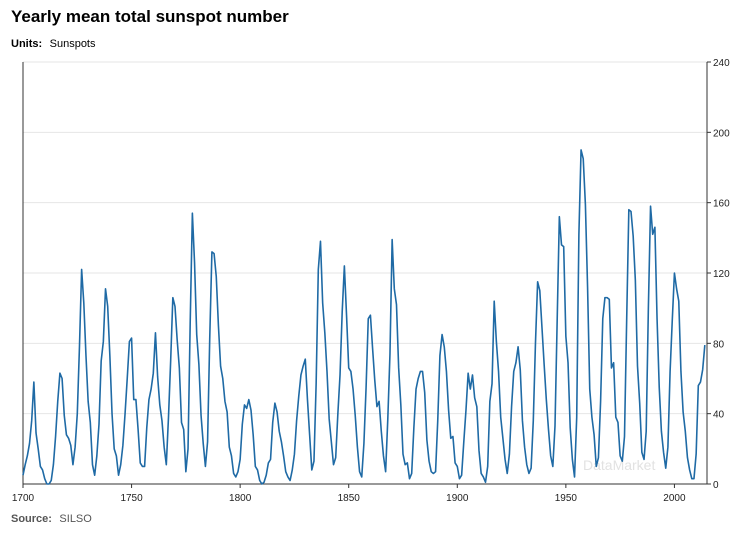  I want to click on x-tick-label: 1950, so click(566, 498).